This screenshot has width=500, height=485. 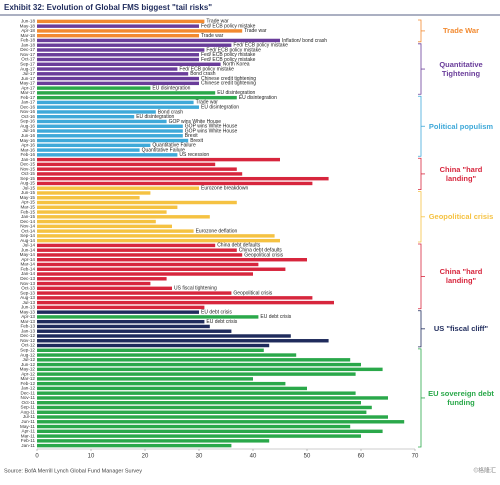 What do you see at coordinates (28, 421) in the screenshot?
I see `y-tick-label: Jun-11` at bounding box center [28, 421].